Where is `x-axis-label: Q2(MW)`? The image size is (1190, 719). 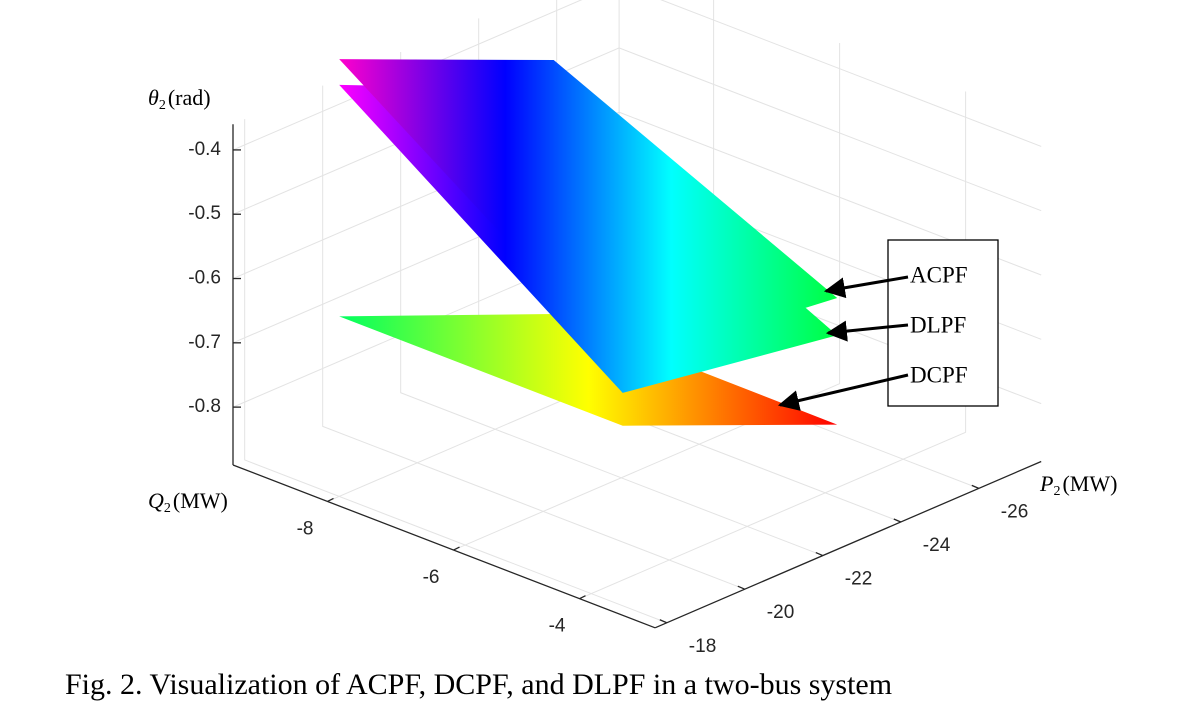 x-axis-label: Q2(MW) is located at coordinates (188, 502).